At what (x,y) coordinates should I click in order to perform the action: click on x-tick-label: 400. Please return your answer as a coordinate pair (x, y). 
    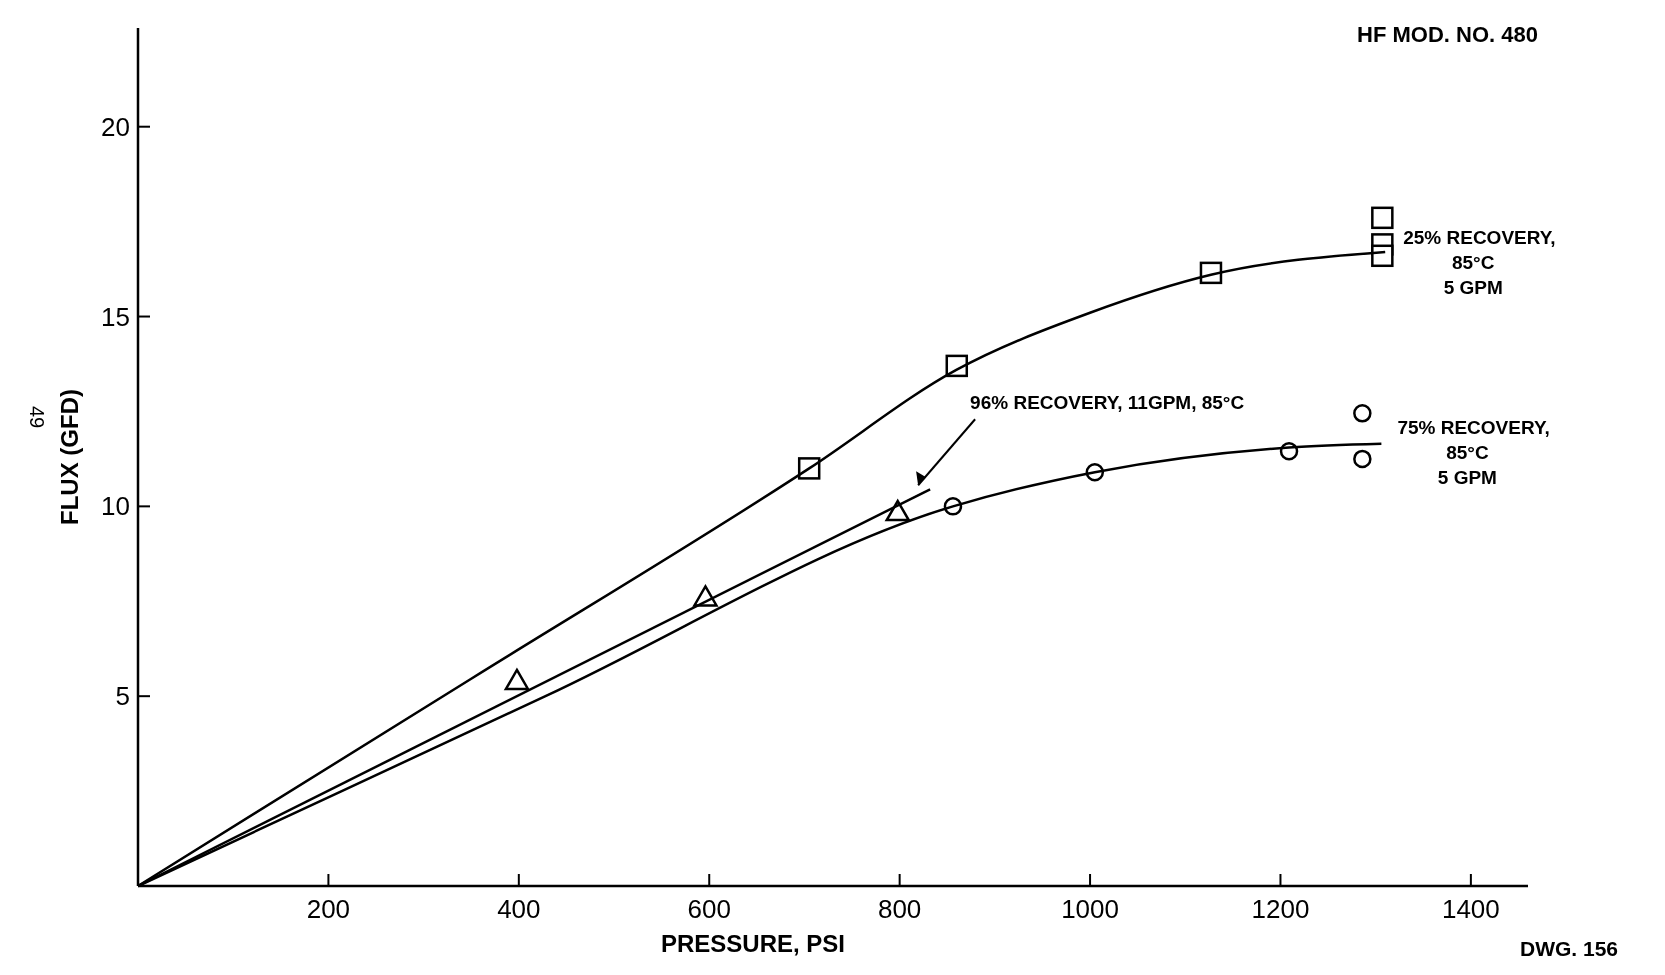
    Looking at the image, I should click on (519, 909).